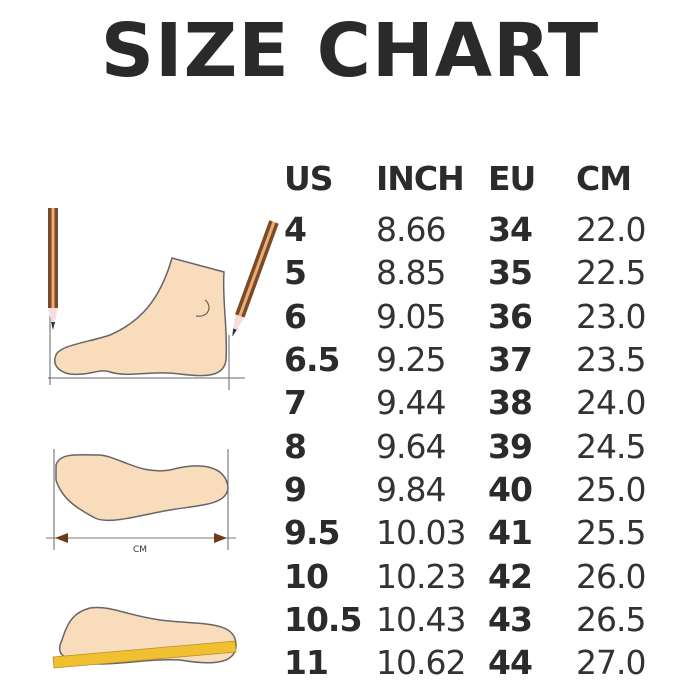 This screenshot has width=700, height=700. I want to click on cell-eu: 36, so click(510, 316).